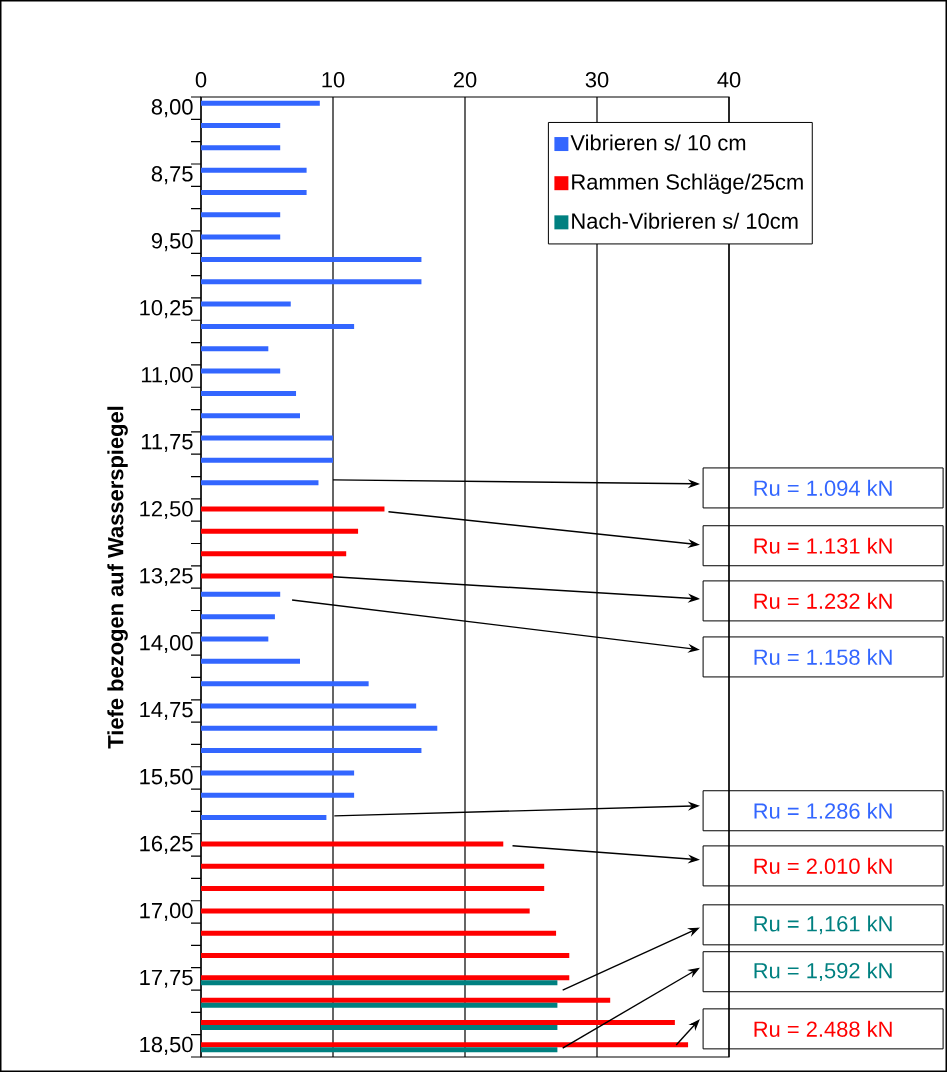 This screenshot has width=947, height=1072. I want to click on y-tick-label: 13,25, so click(166, 577).